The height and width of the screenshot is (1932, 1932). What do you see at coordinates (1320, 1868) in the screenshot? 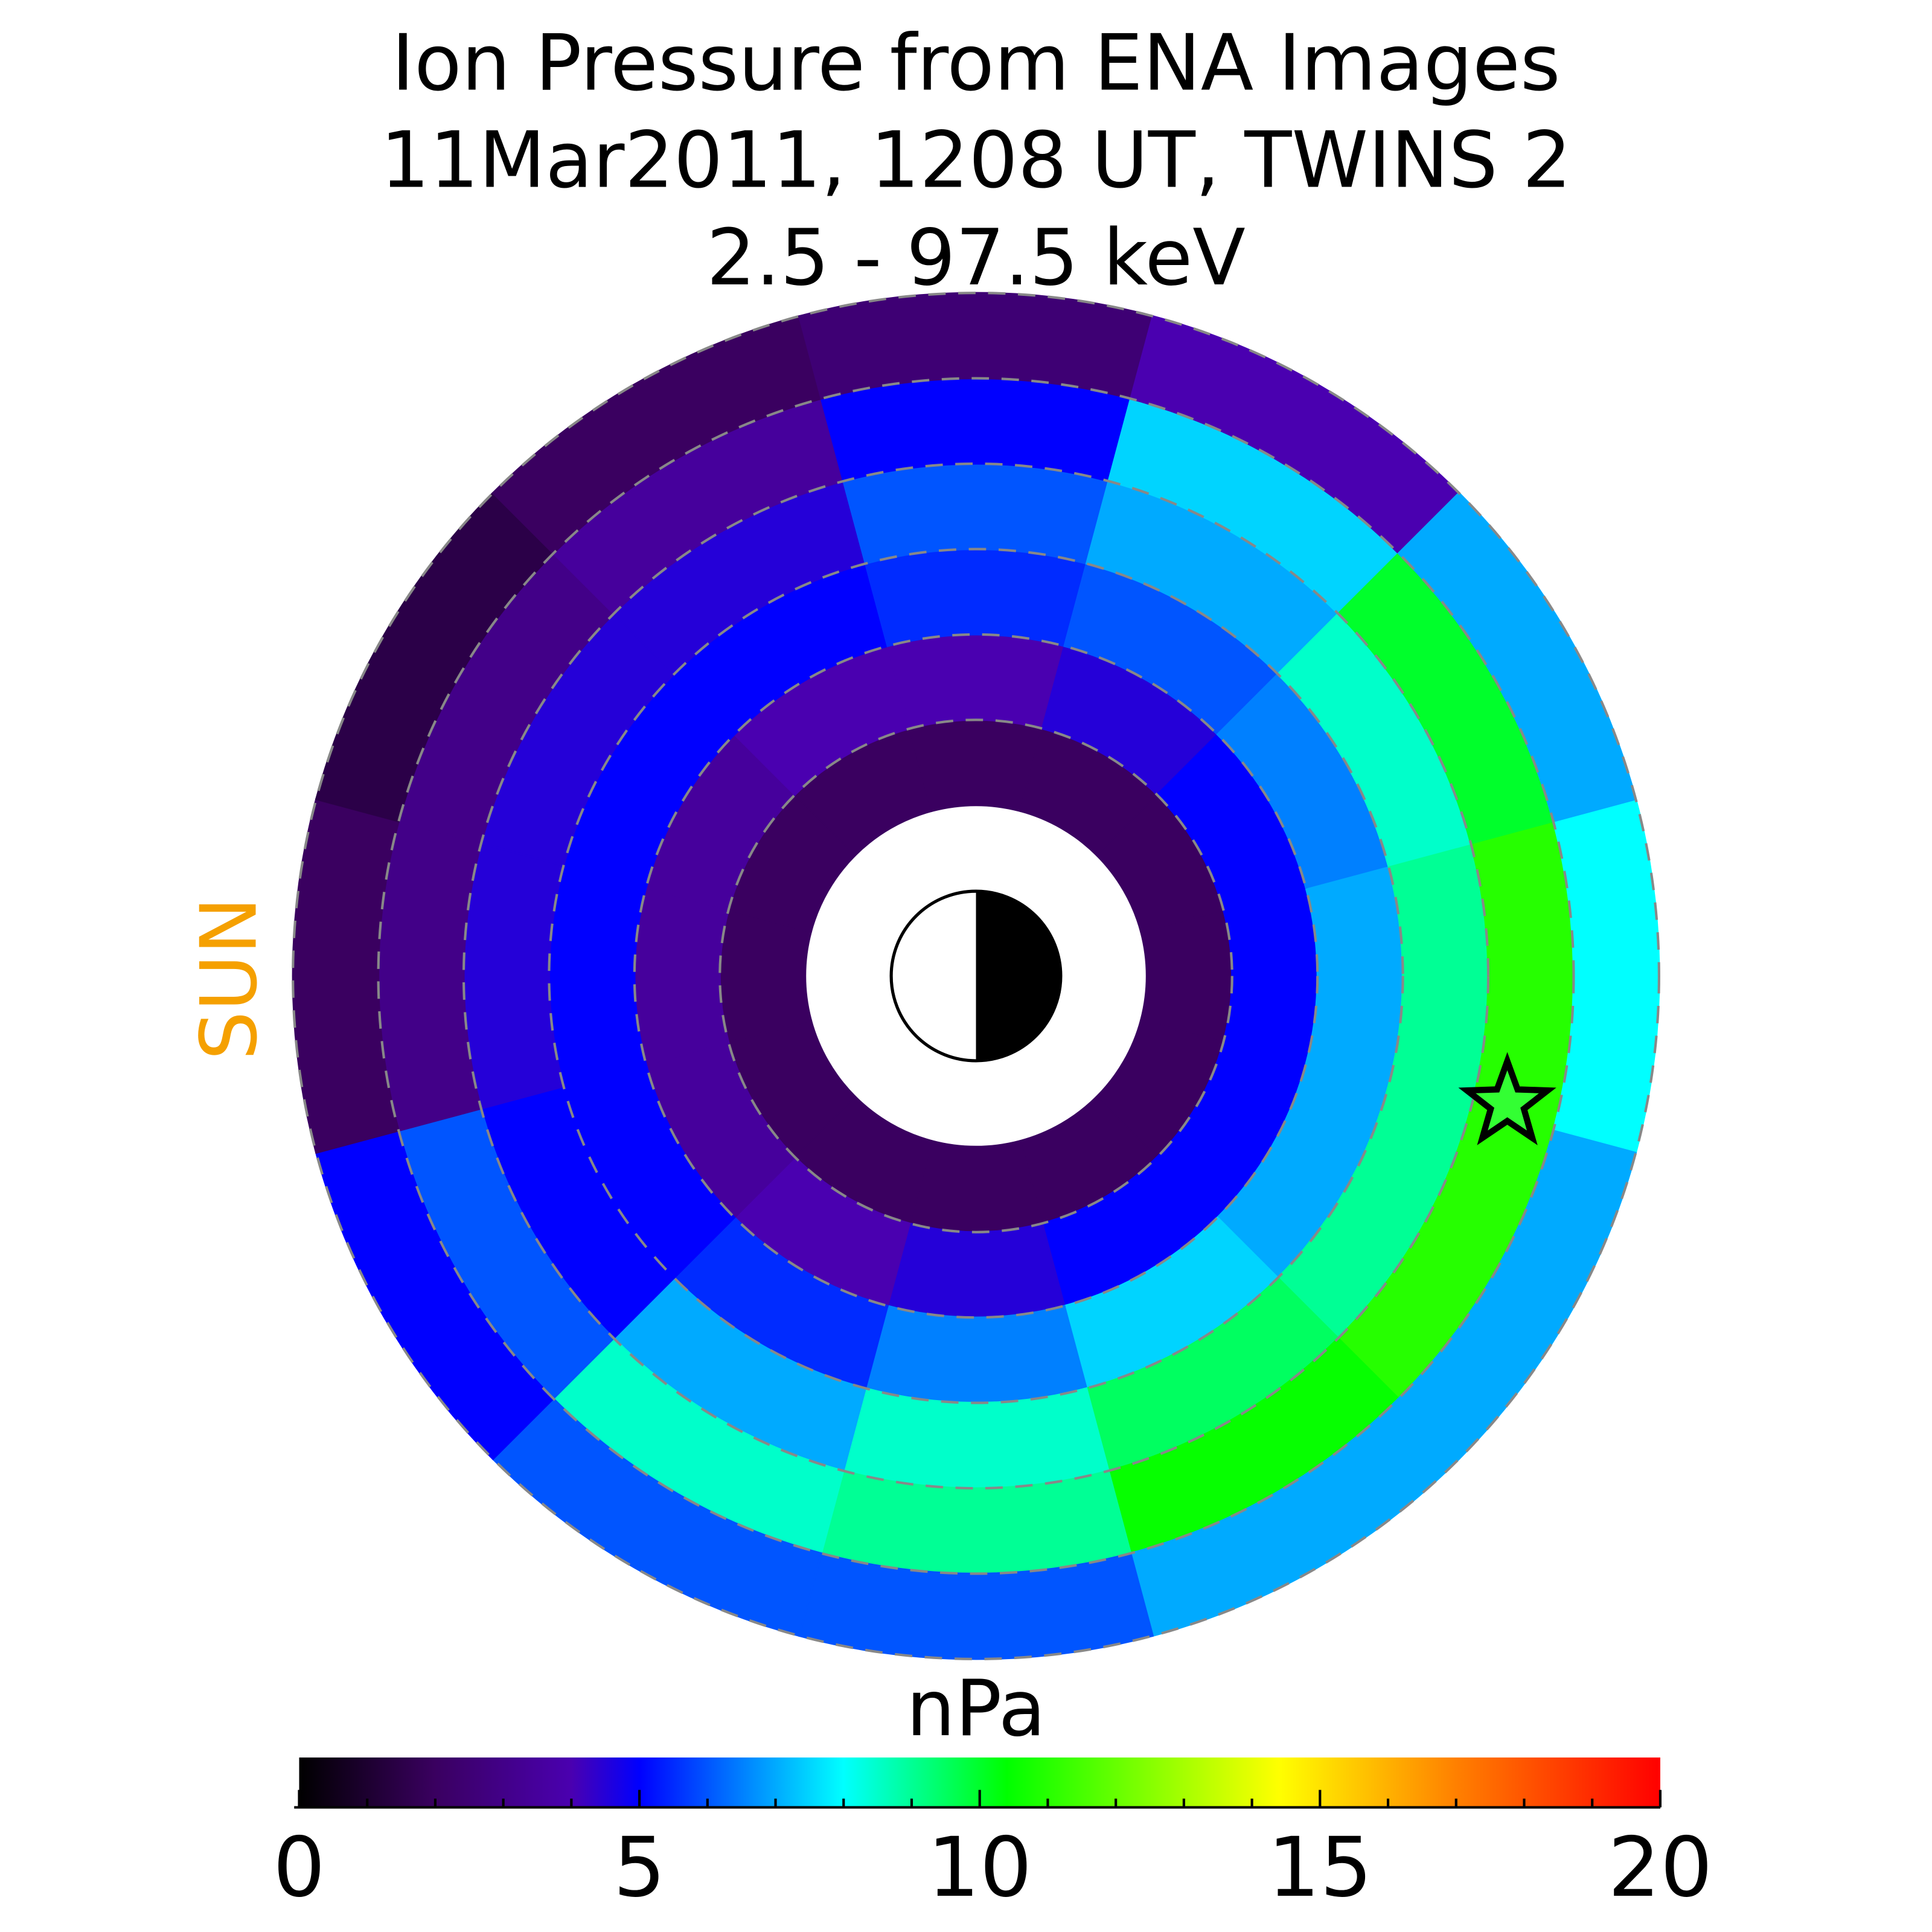
I see `tick-label: 15` at bounding box center [1320, 1868].